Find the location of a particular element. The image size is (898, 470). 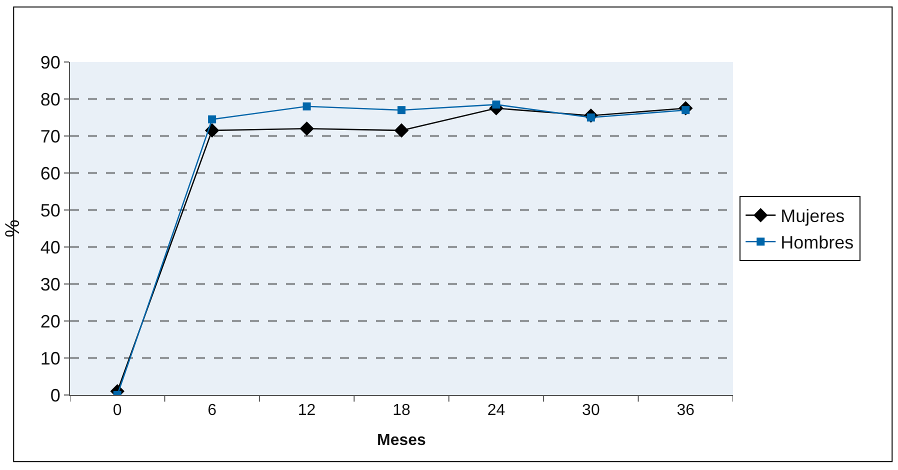

legend-label: Mujeres is located at coordinates (812, 216).